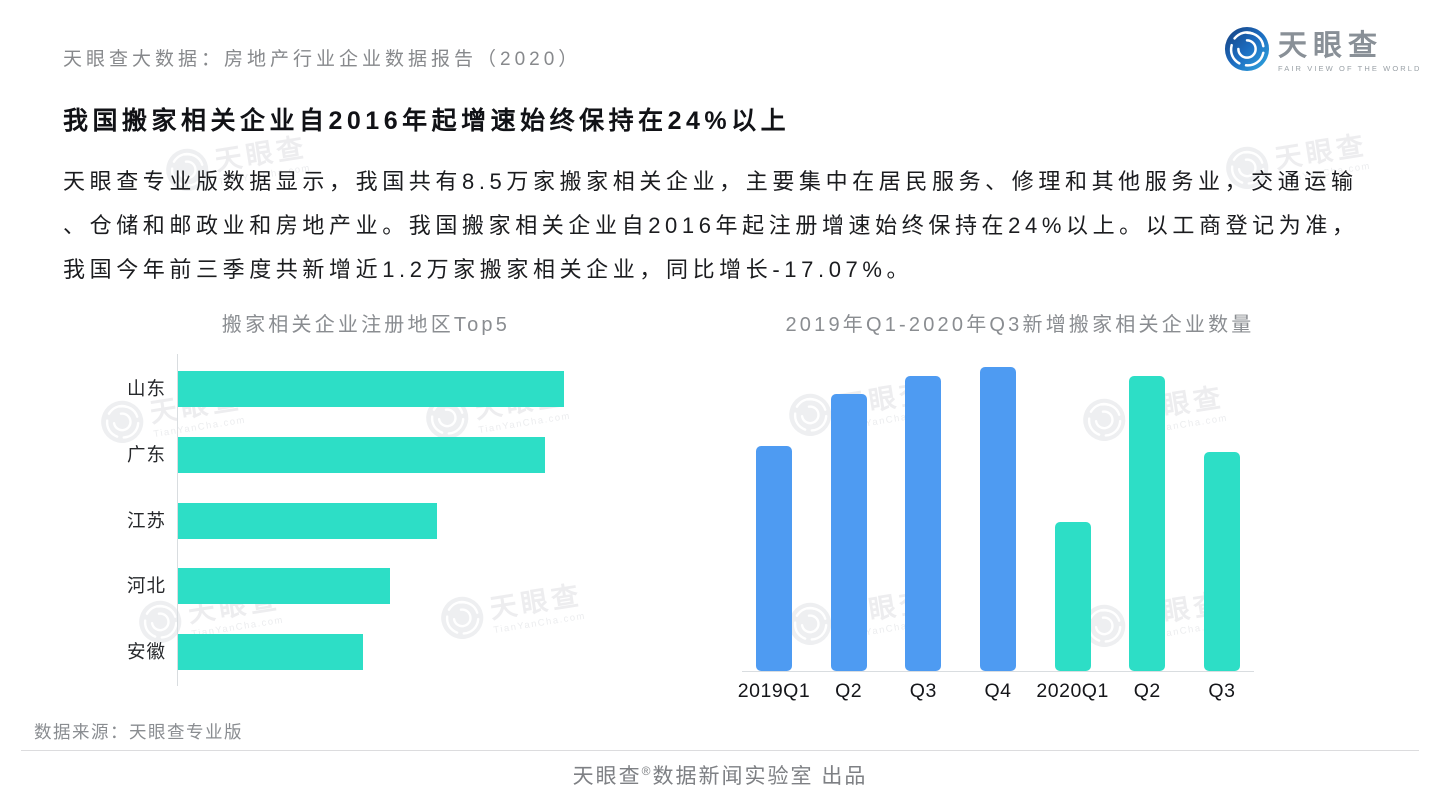 Image resolution: width=1440 pixels, height=810 pixels. I want to click on quarter-column-5: 2020Q1, so click(1072, 528).